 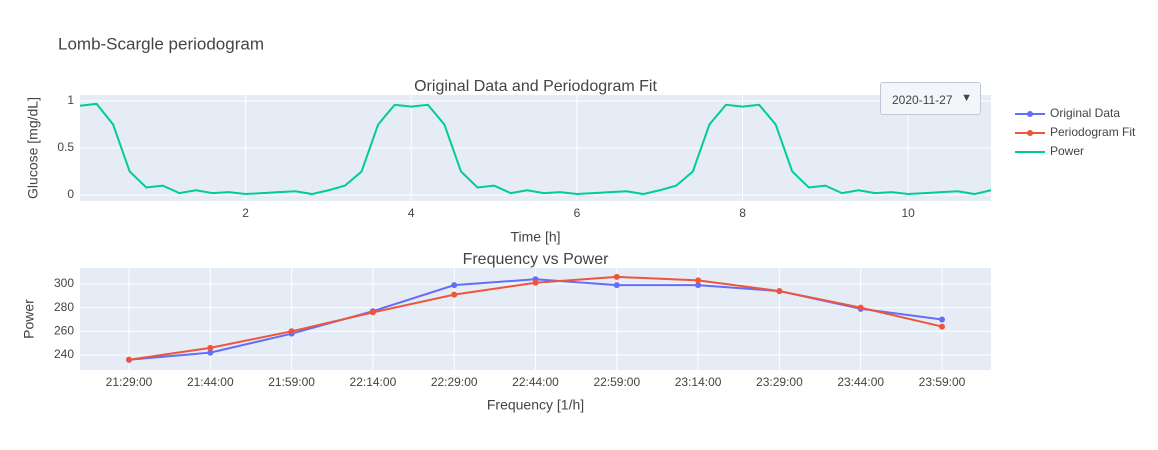 I want to click on legend-label: Original Data, so click(x=1085, y=113).